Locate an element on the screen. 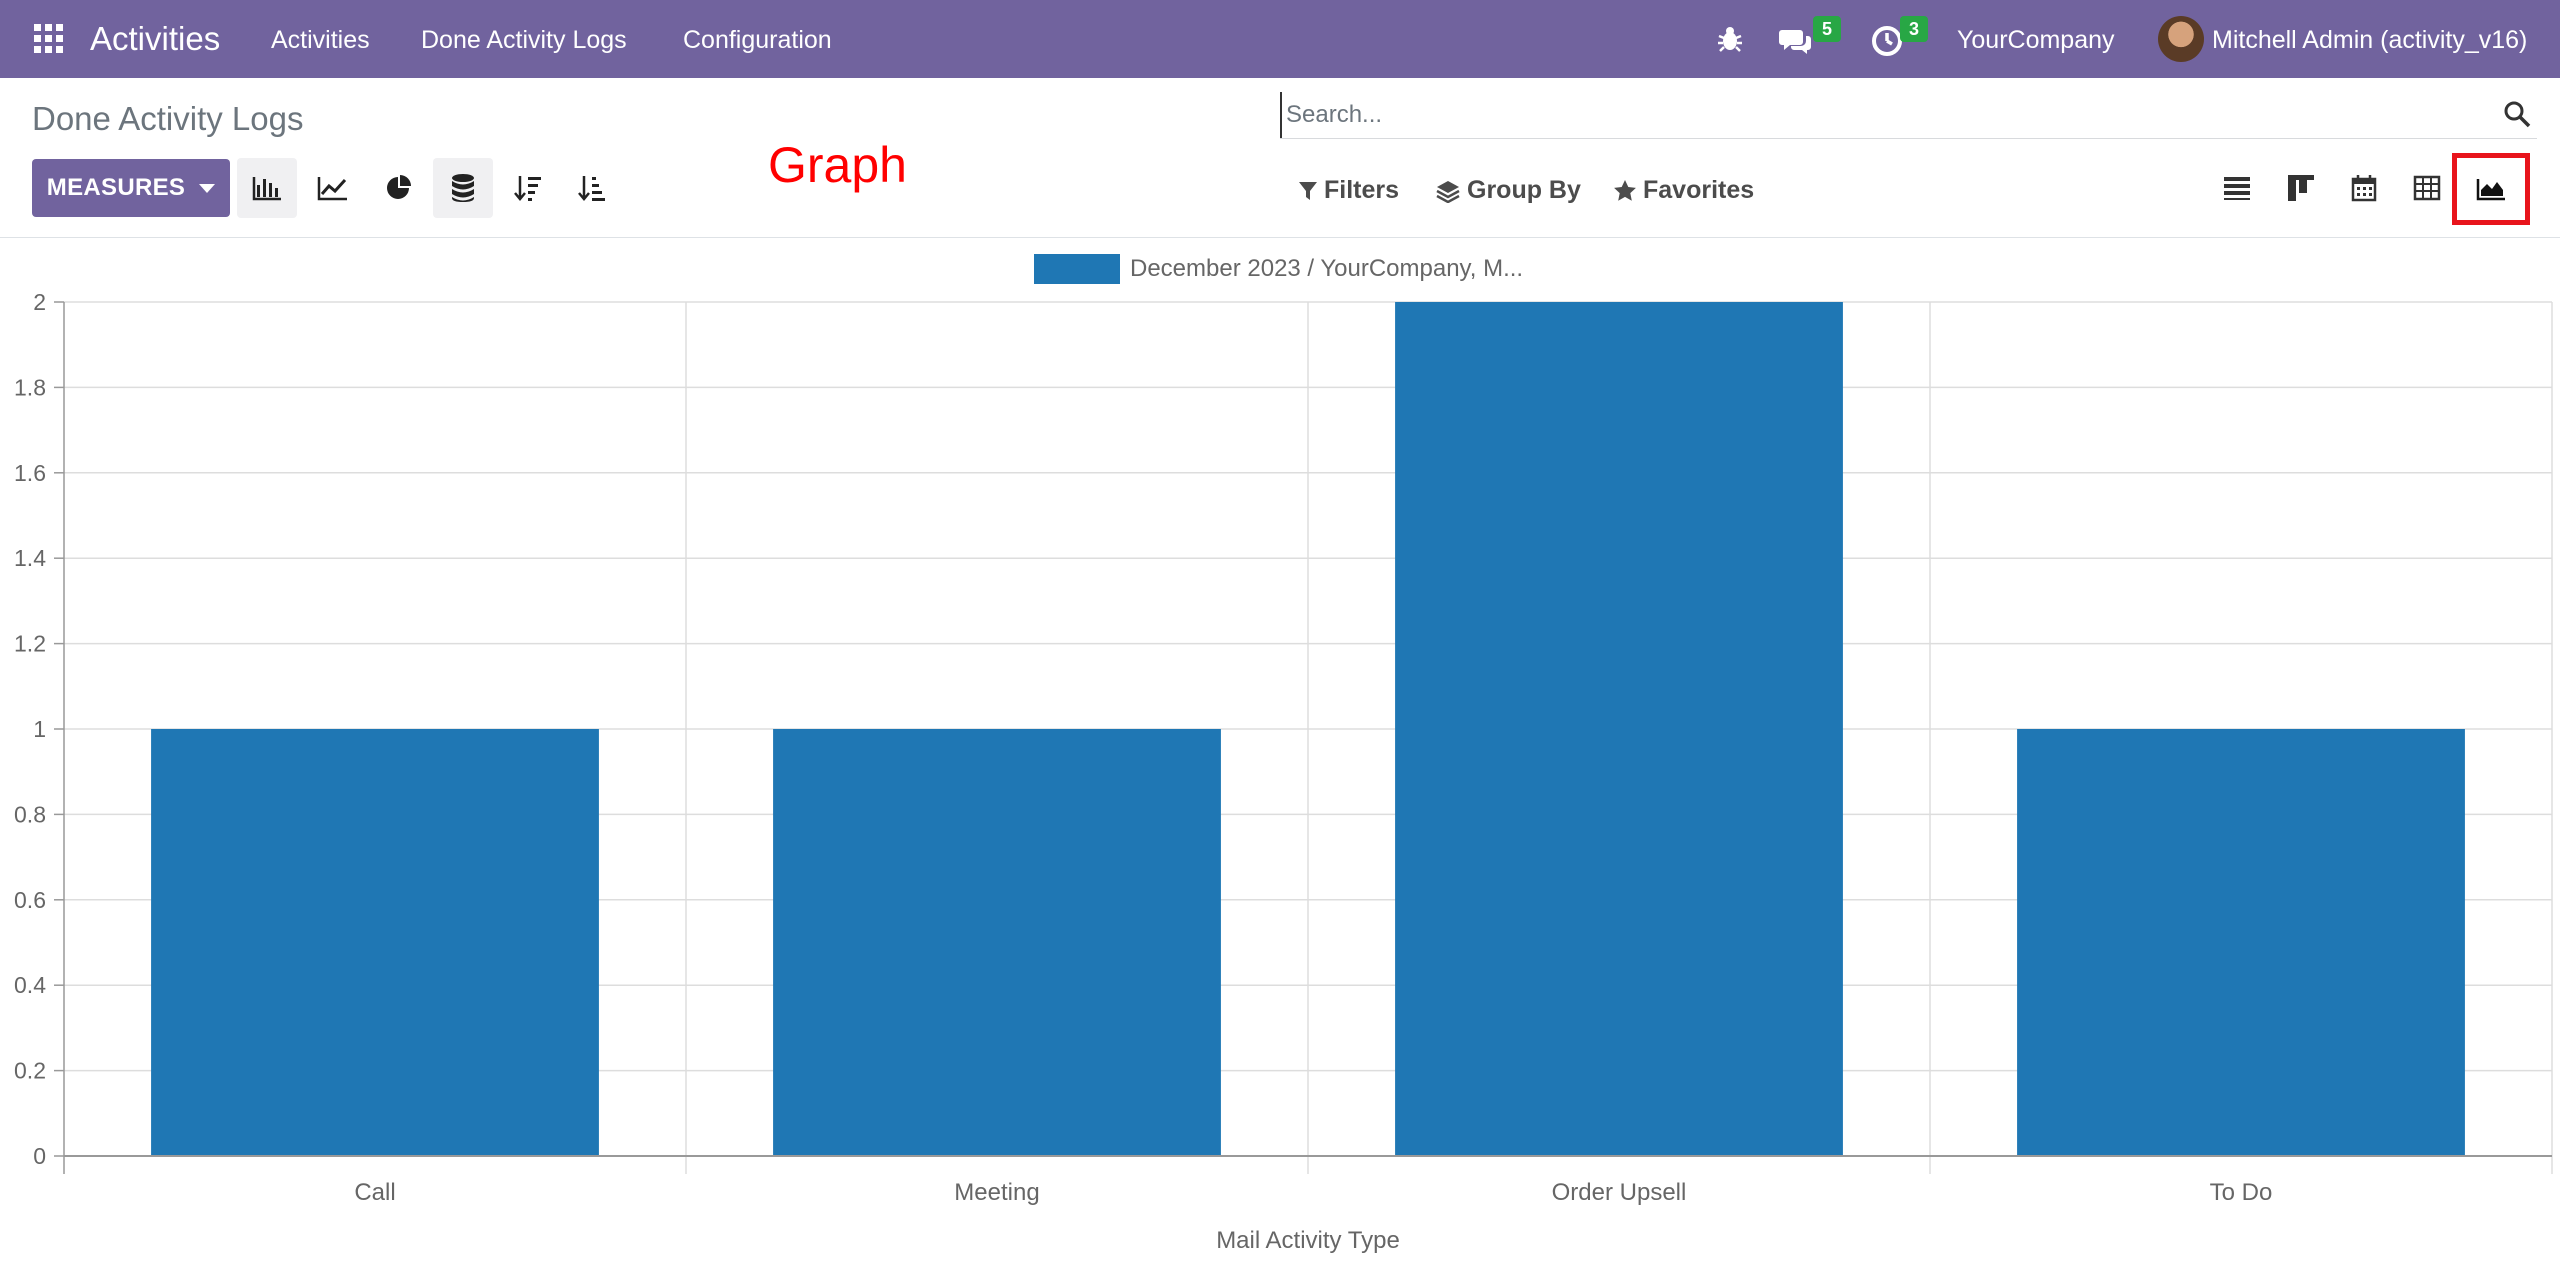 This screenshot has width=2560, height=1262. pie-chart-icon is located at coordinates (399, 187).